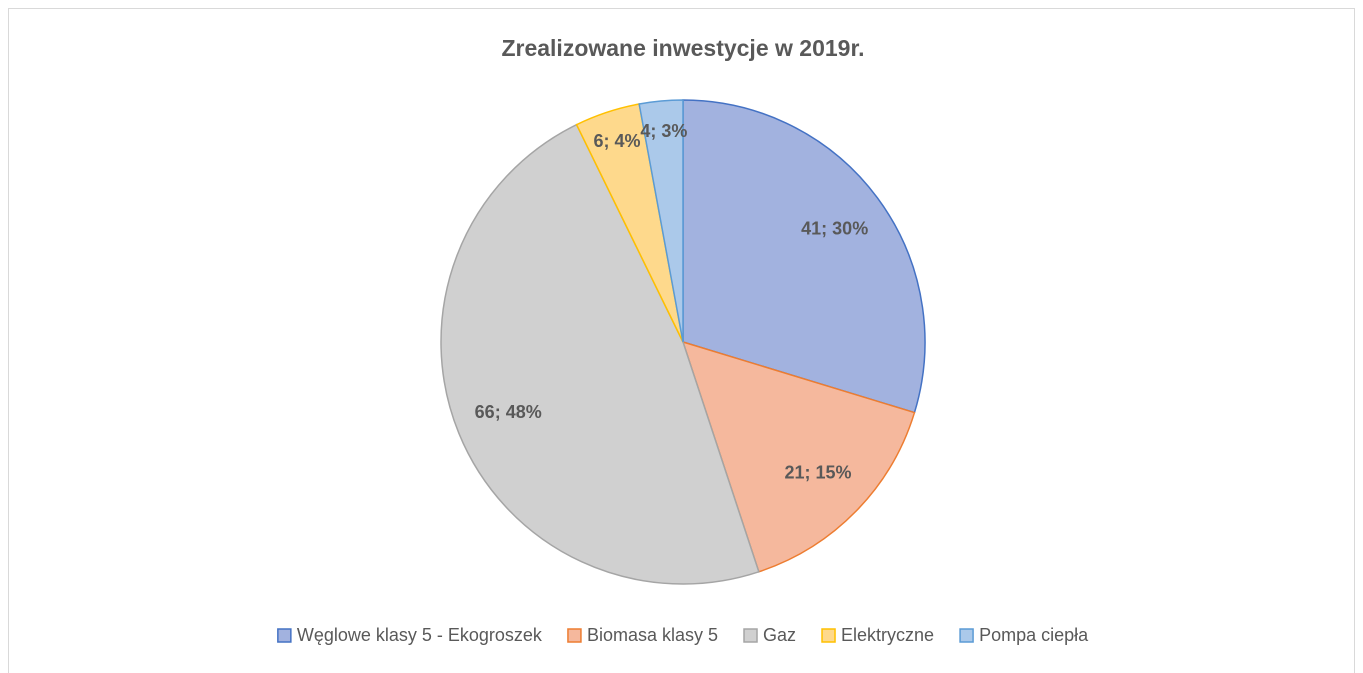 The width and height of the screenshot is (1363, 673). Describe the element at coordinates (817, 473) in the screenshot. I see `data-label: 21; 15%` at that location.